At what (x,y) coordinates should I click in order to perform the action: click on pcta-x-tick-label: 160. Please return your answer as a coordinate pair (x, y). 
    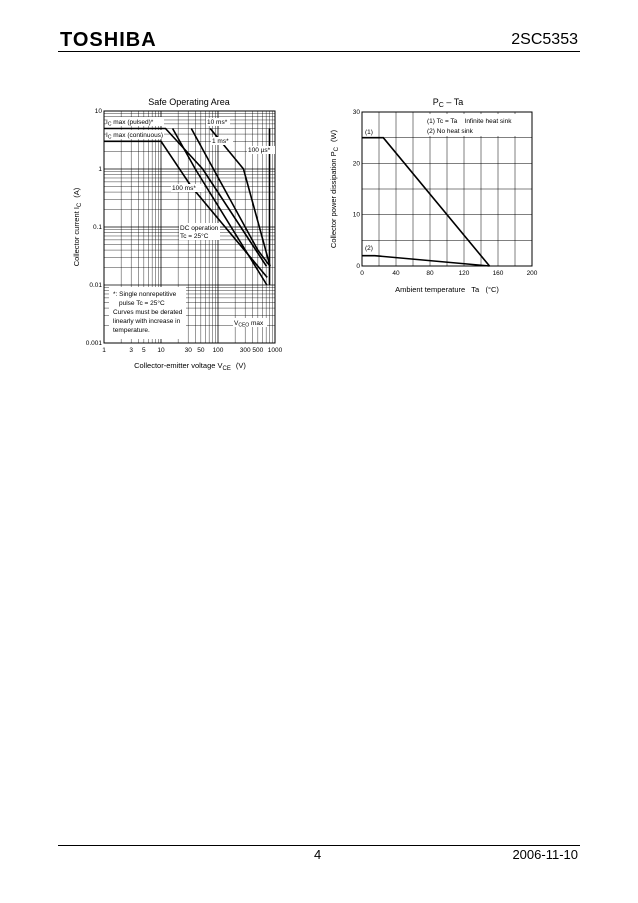
    Looking at the image, I should click on (498, 273).